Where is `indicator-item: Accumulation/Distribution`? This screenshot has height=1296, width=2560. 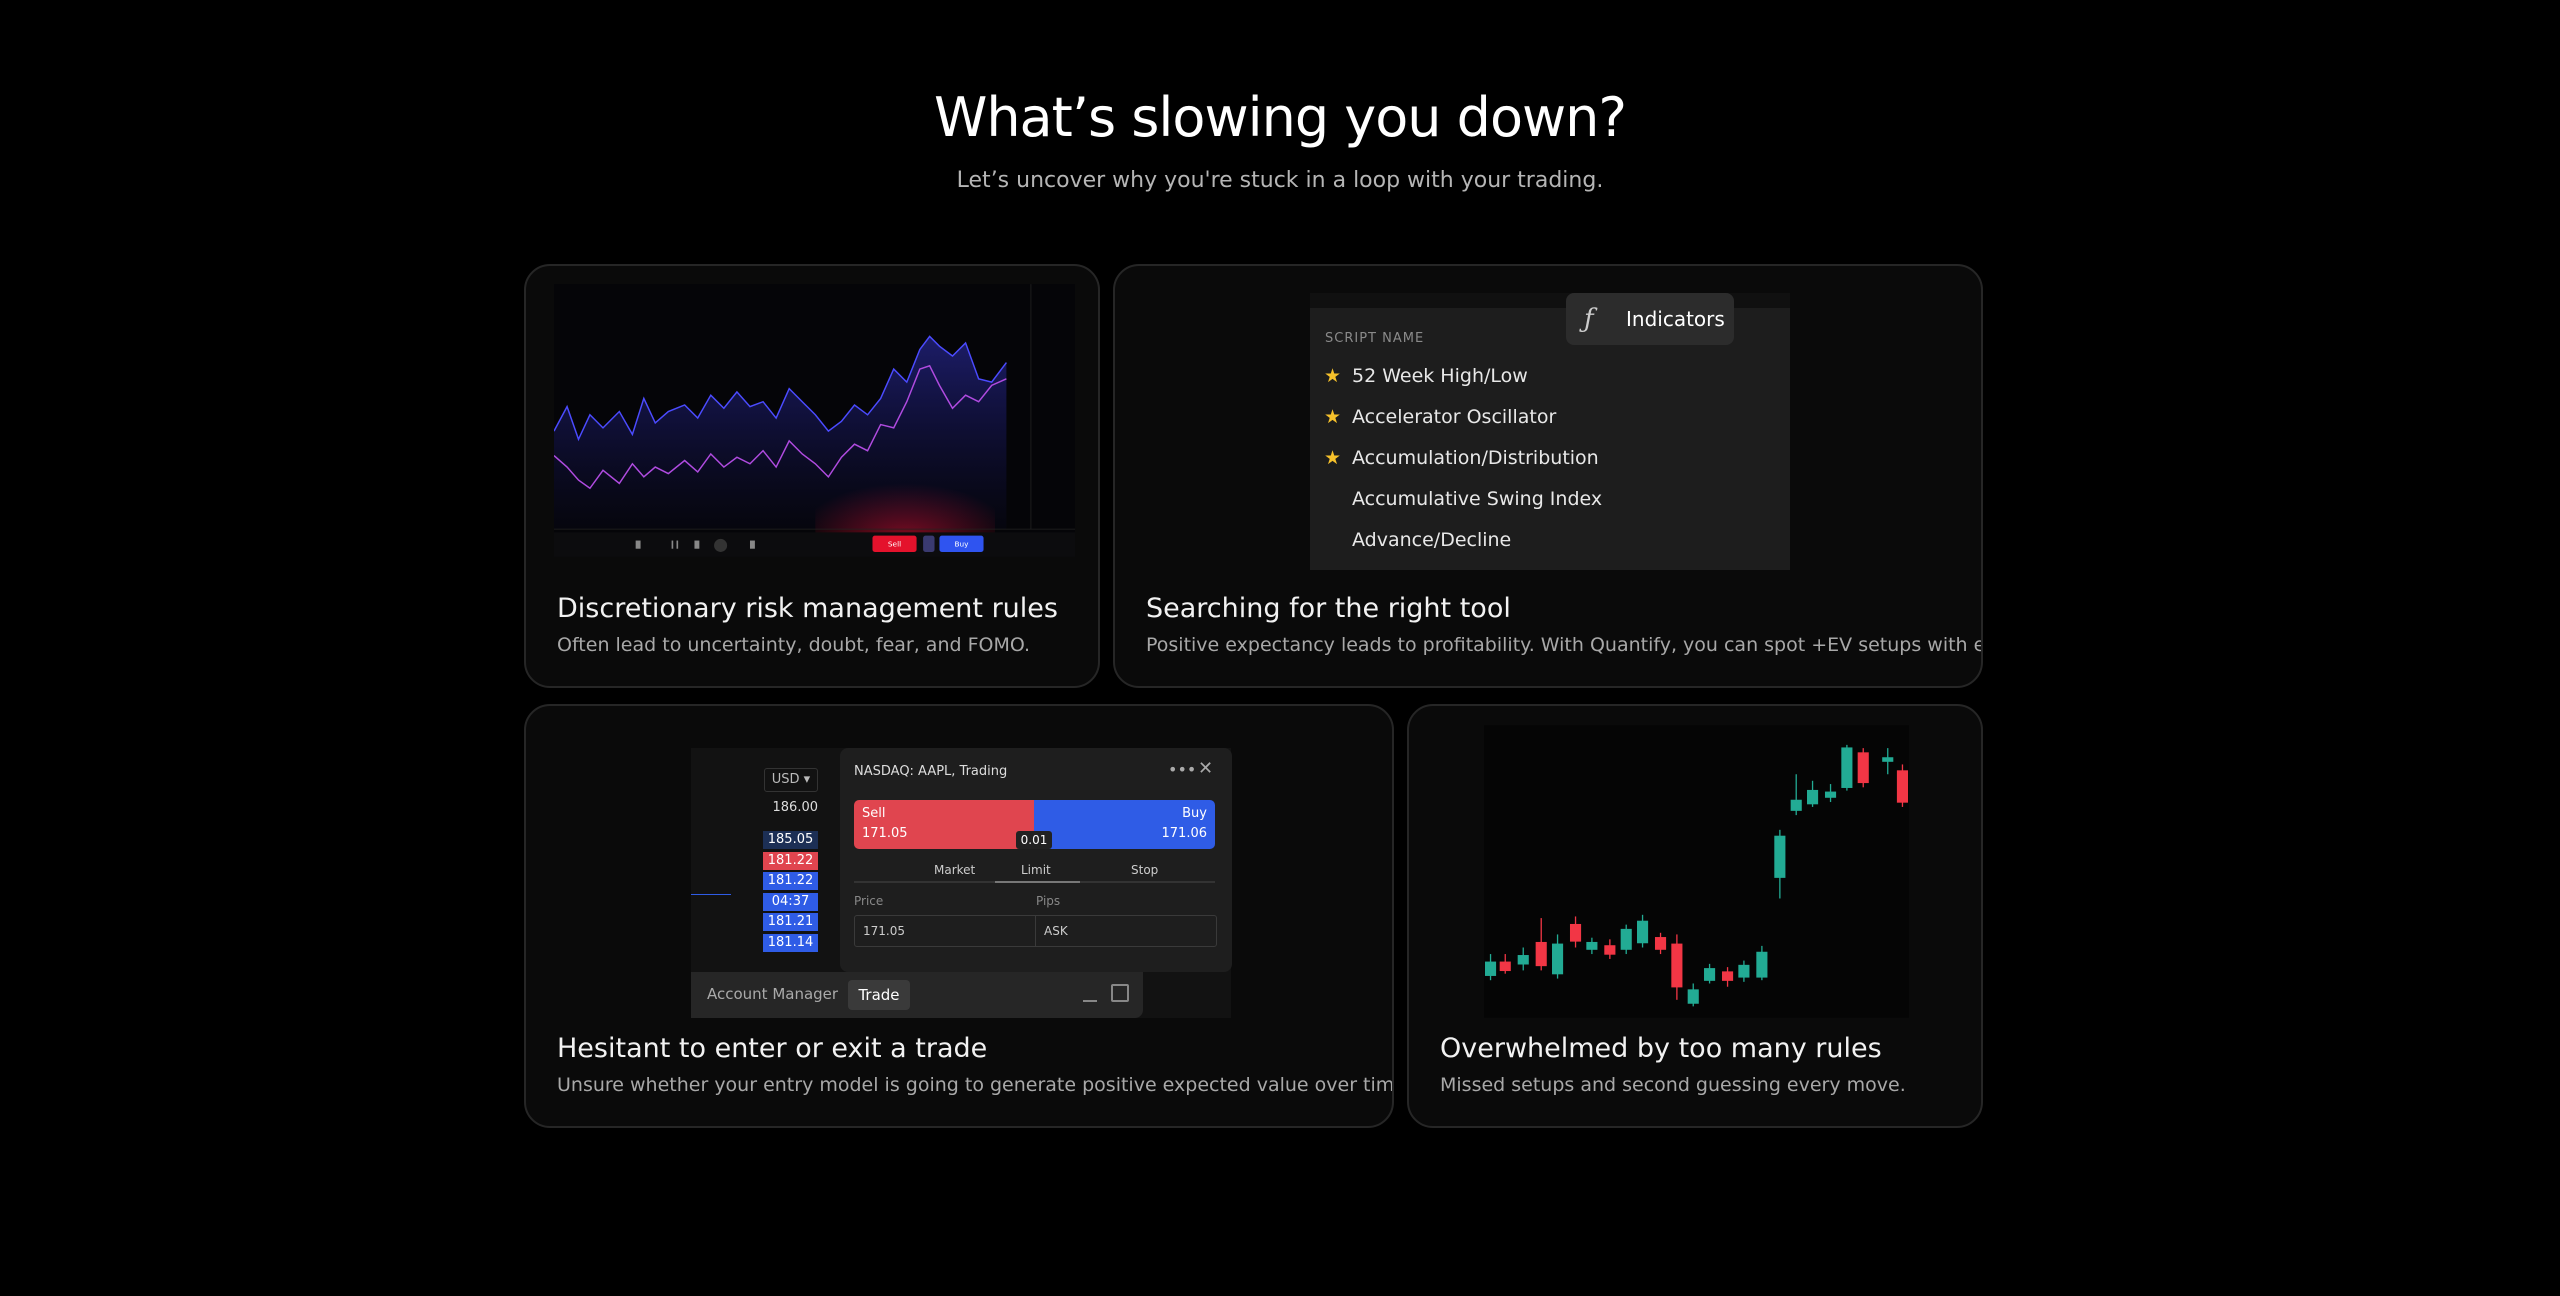 indicator-item: Accumulation/Distribution is located at coordinates (1475, 458).